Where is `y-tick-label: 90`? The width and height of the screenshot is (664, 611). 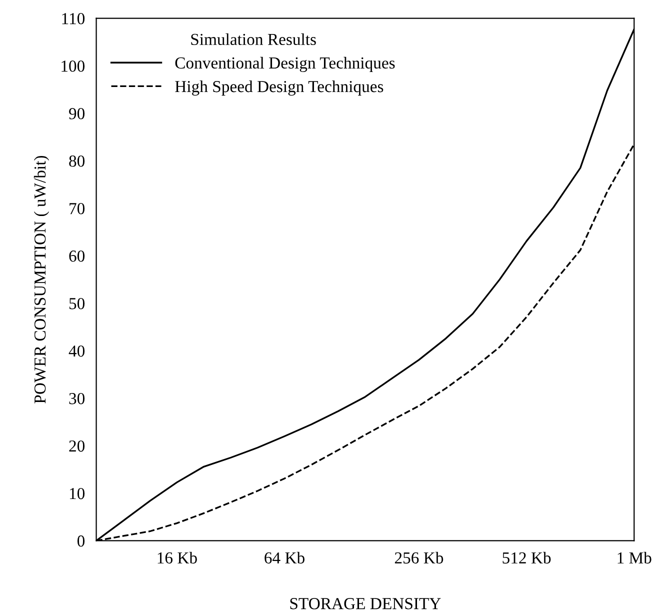
y-tick-label: 90 is located at coordinates (77, 114).